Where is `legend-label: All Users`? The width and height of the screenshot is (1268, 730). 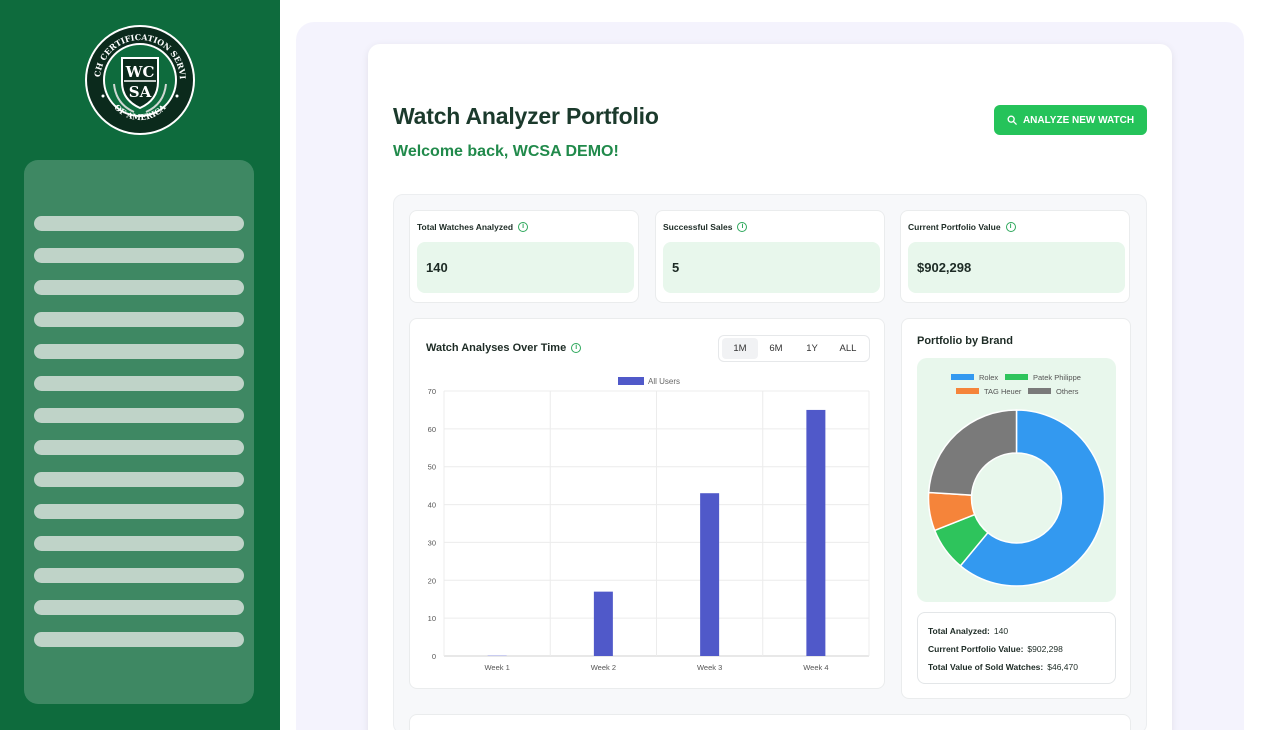 legend-label: All Users is located at coordinates (664, 381).